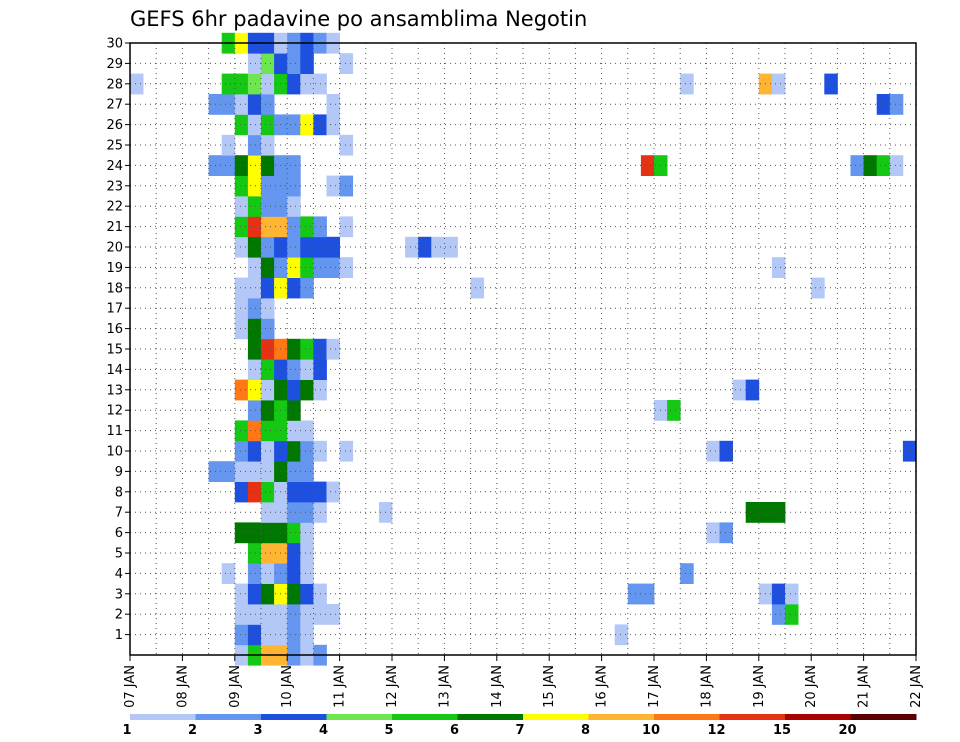 The width and height of the screenshot is (960, 742). I want to click on y-tick-label: 30, so click(114, 44).